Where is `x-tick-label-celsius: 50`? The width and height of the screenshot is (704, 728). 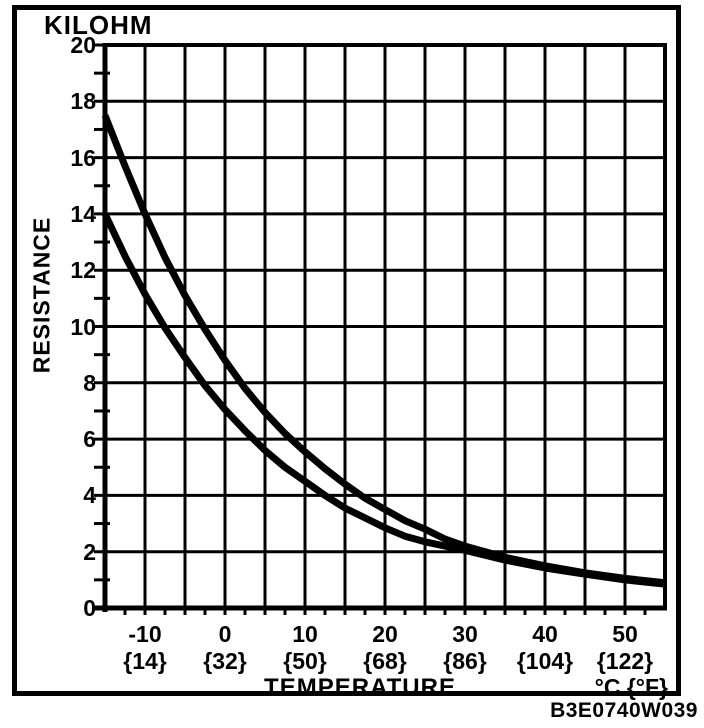
x-tick-label-celsius: 50 is located at coordinates (625, 634).